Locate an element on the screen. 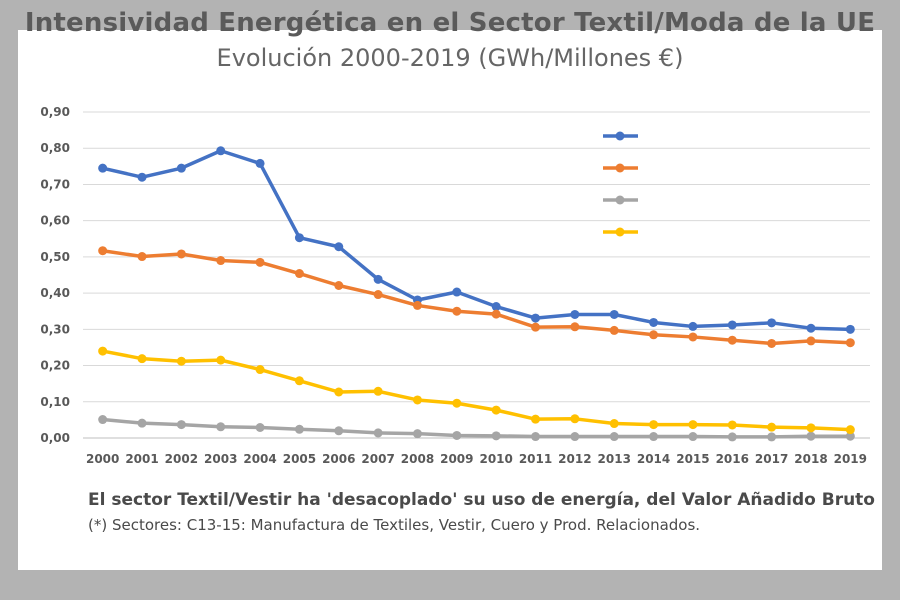 Image resolution: width=900 pixels, height=600 pixels. y-tick-label: 0,30 is located at coordinates (55, 329).